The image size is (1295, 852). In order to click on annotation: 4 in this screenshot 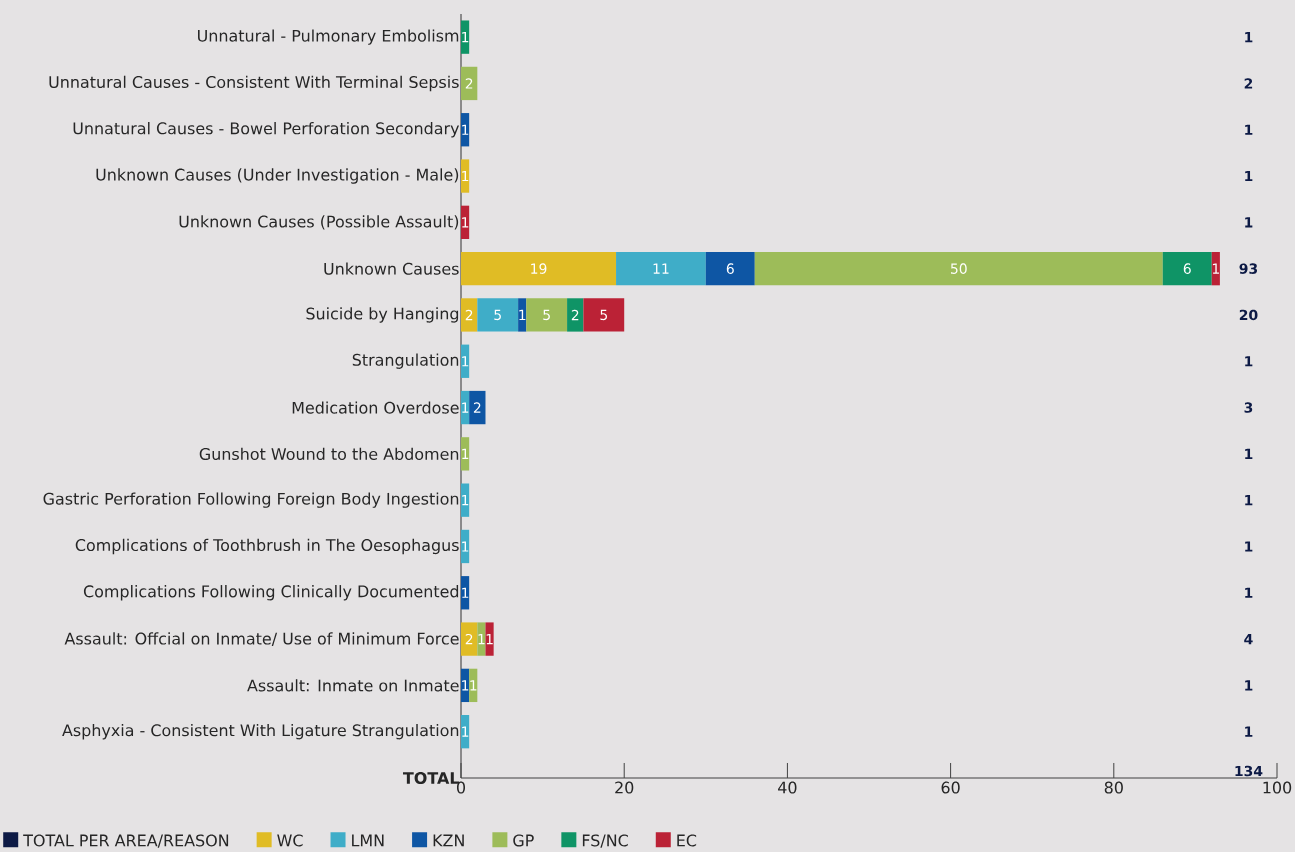, I will do `click(1248, 639)`.